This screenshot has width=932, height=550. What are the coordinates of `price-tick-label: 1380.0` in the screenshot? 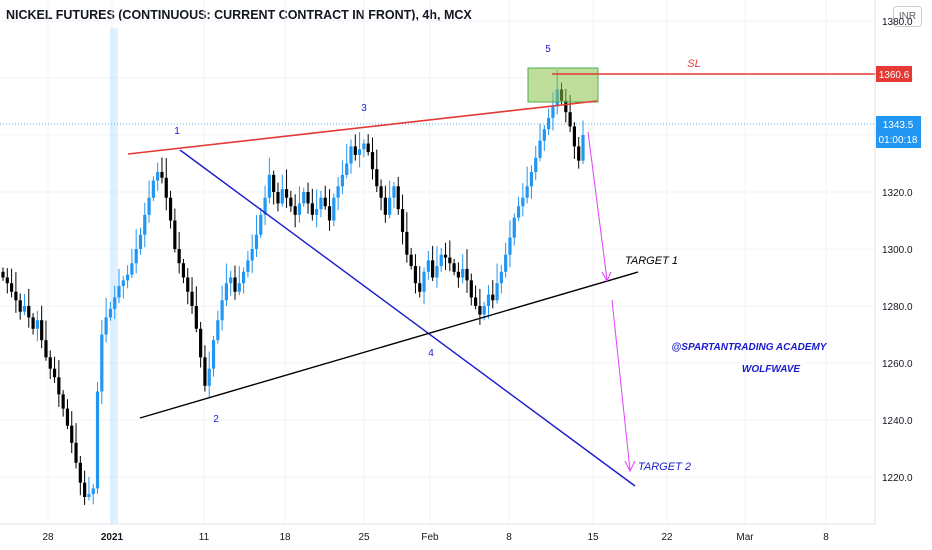 It's located at (897, 22).